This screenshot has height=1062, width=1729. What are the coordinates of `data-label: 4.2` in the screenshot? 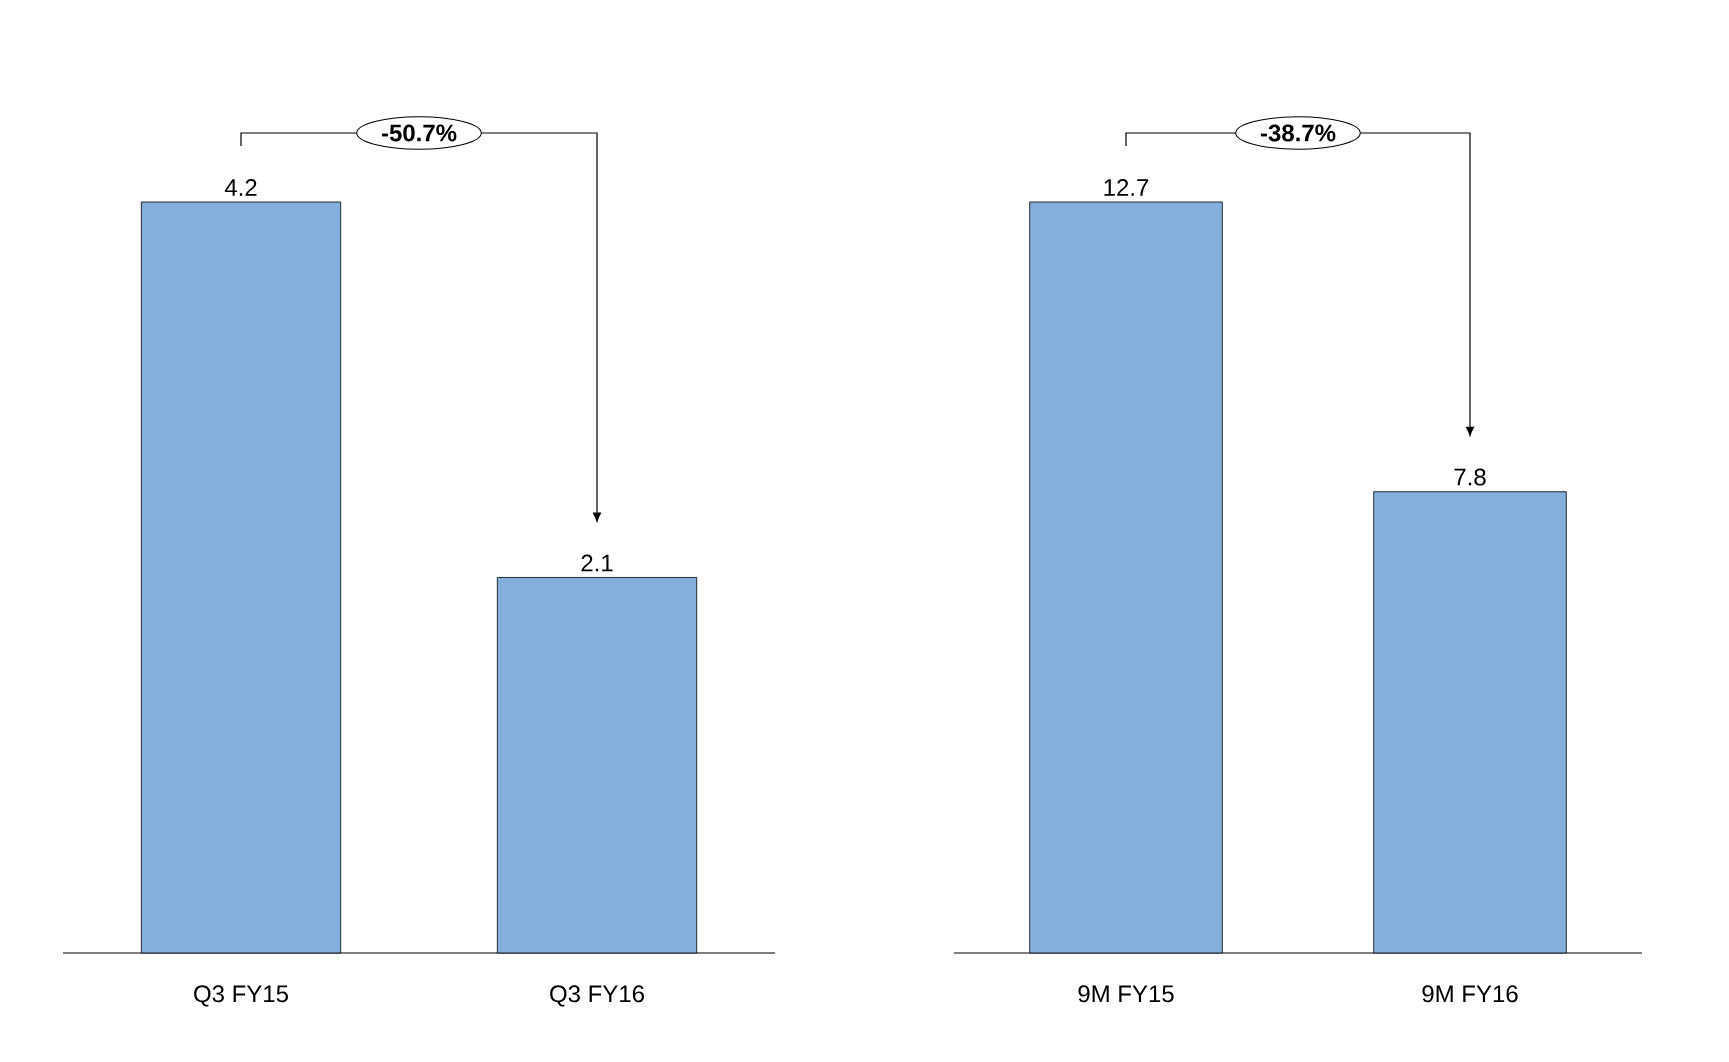 It's located at (240, 187).